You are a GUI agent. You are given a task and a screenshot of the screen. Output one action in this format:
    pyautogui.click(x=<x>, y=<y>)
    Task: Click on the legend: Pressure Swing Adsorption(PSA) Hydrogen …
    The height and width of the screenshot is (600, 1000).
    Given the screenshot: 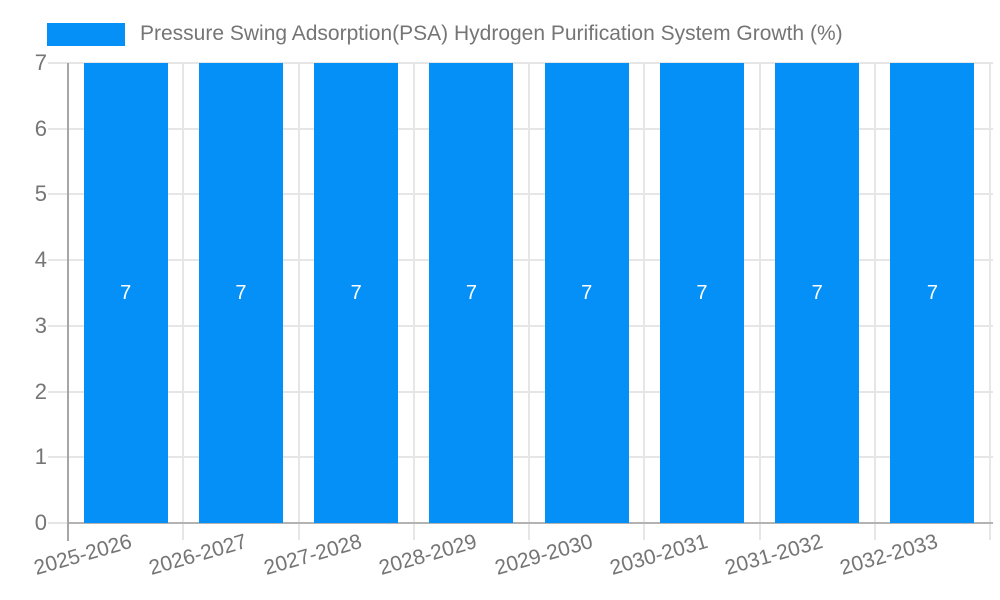 What is the action you would take?
    pyautogui.click(x=445, y=34)
    